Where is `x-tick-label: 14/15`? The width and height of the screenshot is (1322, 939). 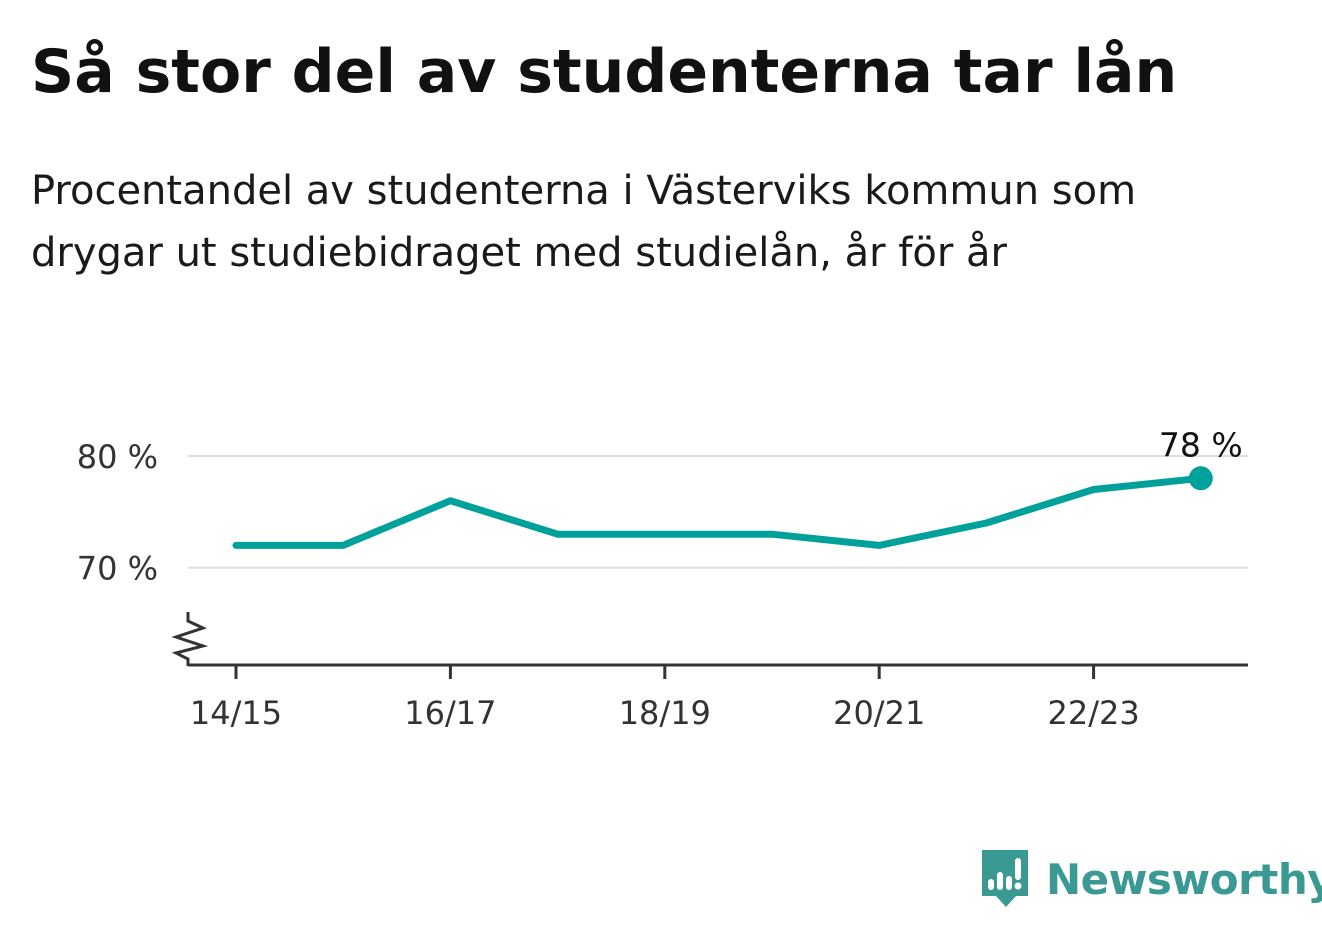
x-tick-label: 14/15 is located at coordinates (236, 713).